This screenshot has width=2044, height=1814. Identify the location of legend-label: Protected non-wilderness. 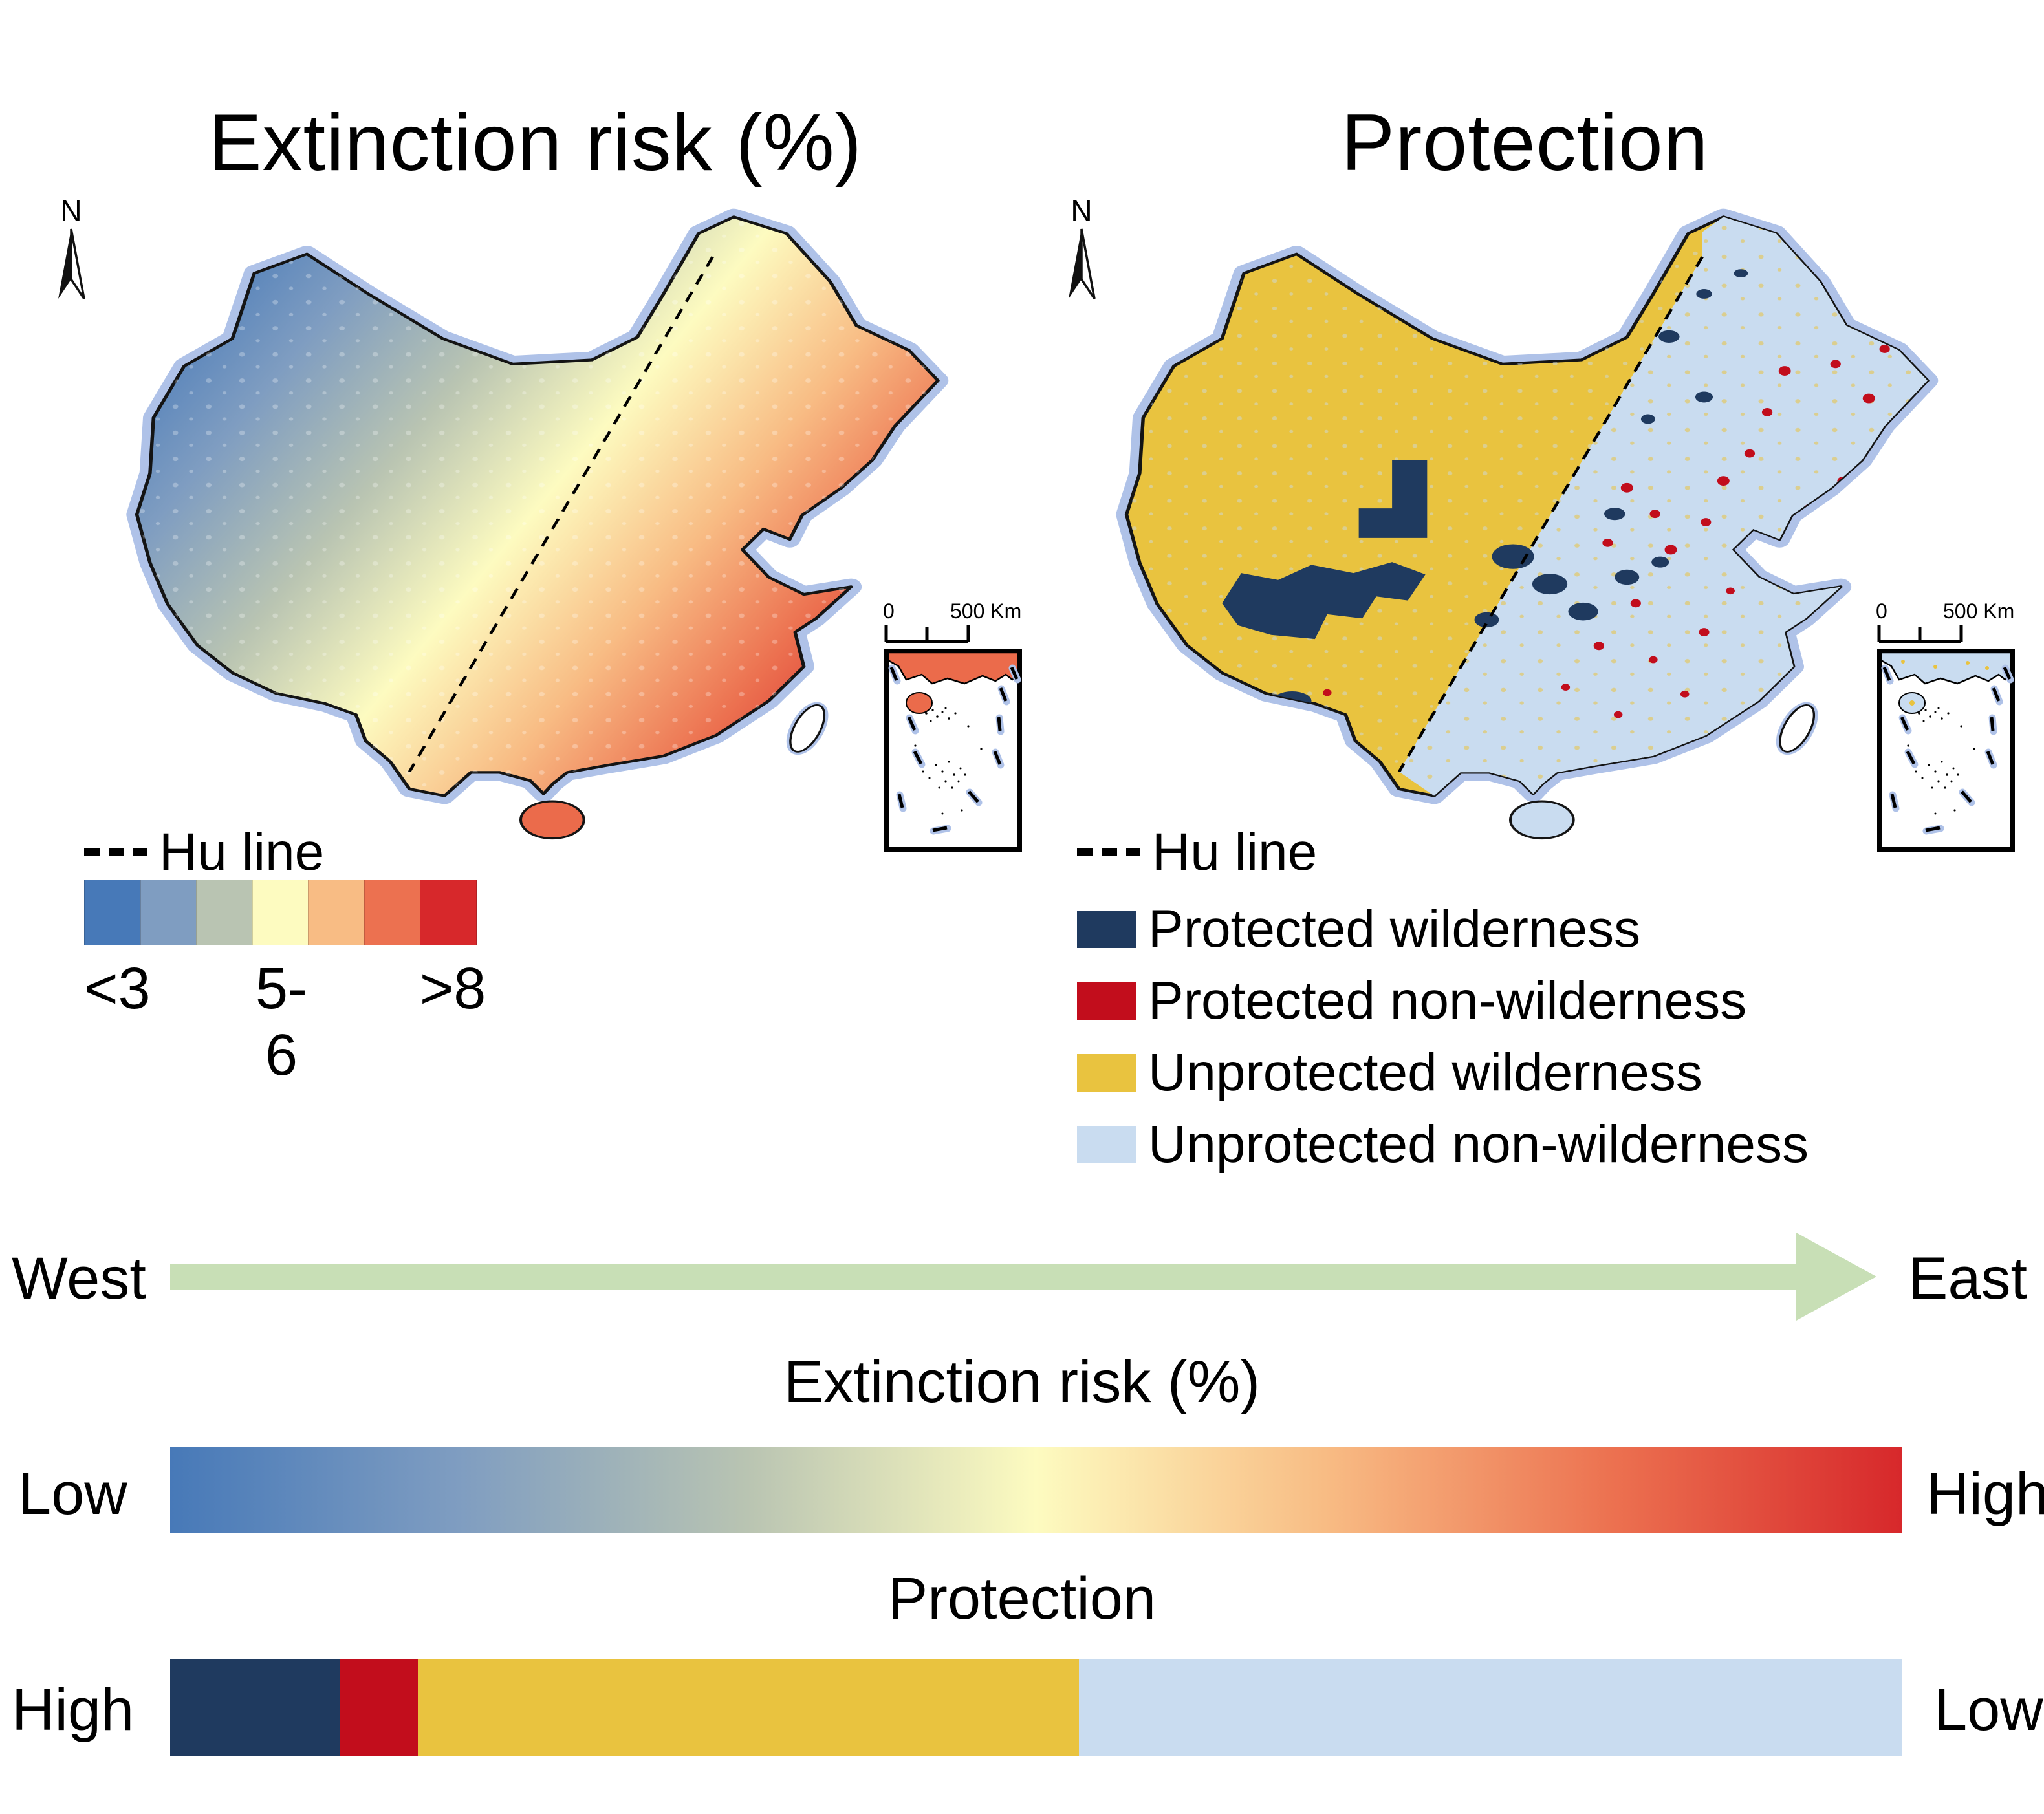
(1447, 1001).